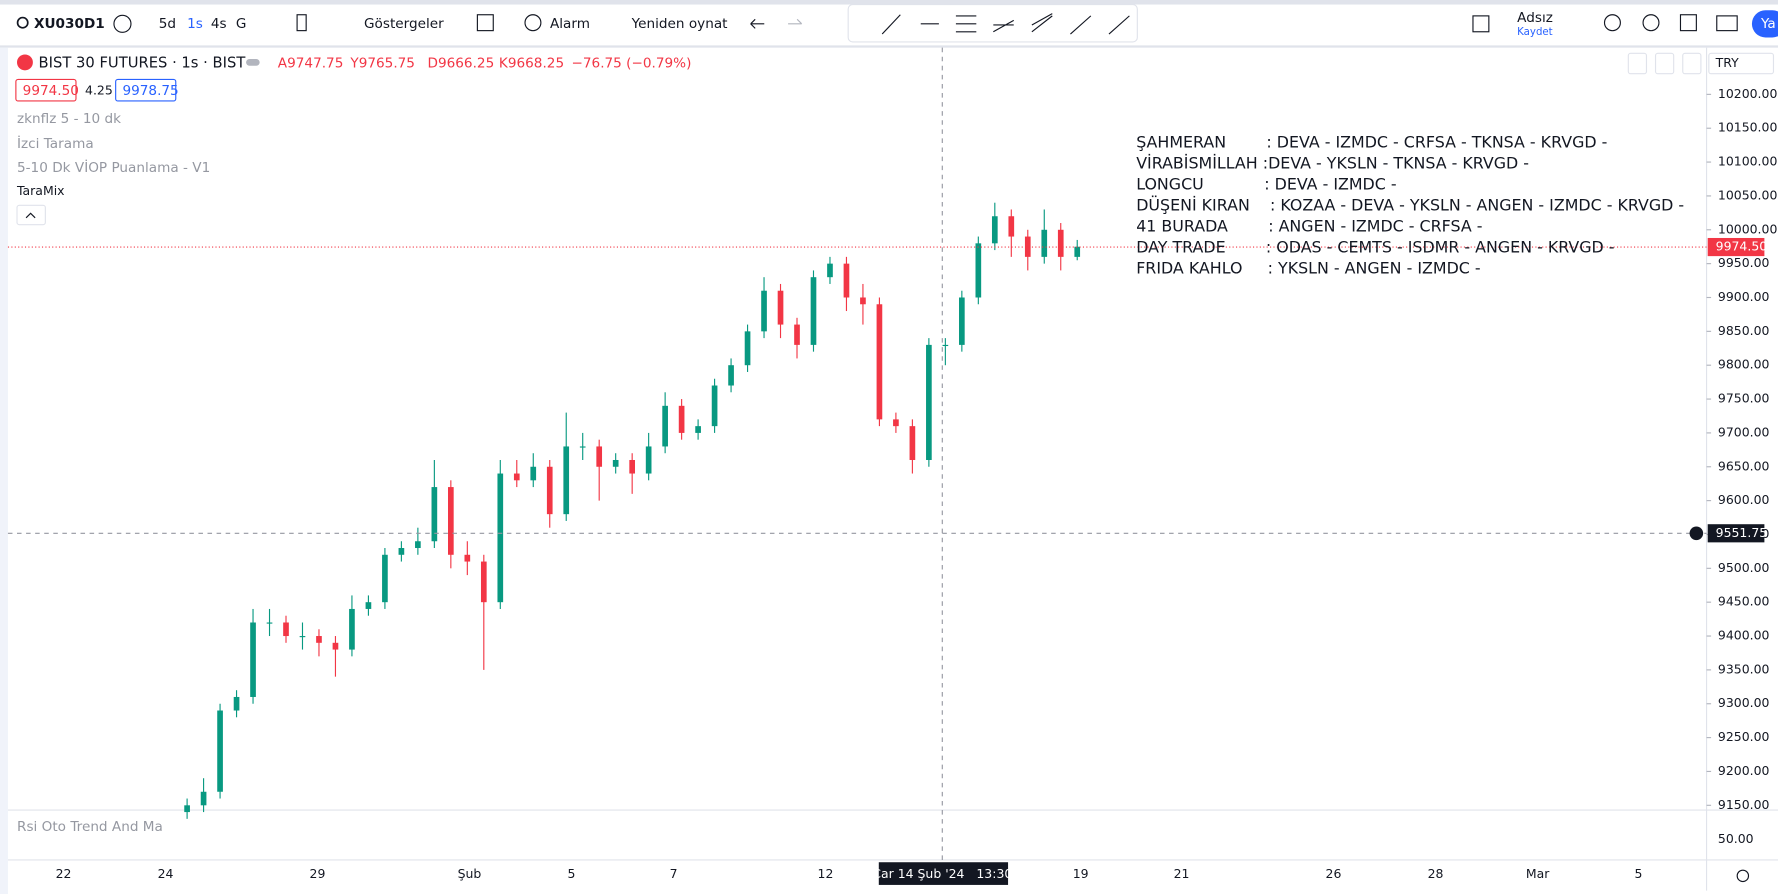  Describe the element at coordinates (1744, 465) in the screenshot. I see `y-tick-label: 9650.00` at that location.